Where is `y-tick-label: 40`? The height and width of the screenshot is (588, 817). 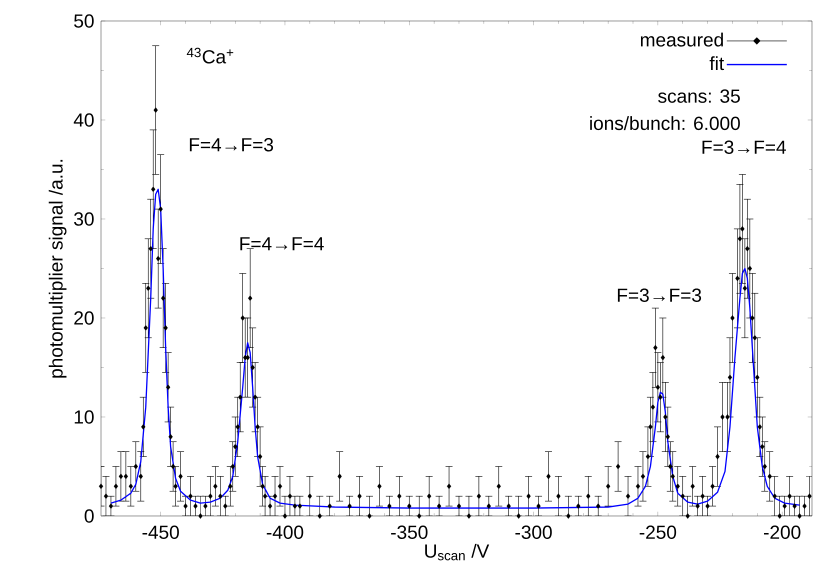
y-tick-label: 40 is located at coordinates (84, 120).